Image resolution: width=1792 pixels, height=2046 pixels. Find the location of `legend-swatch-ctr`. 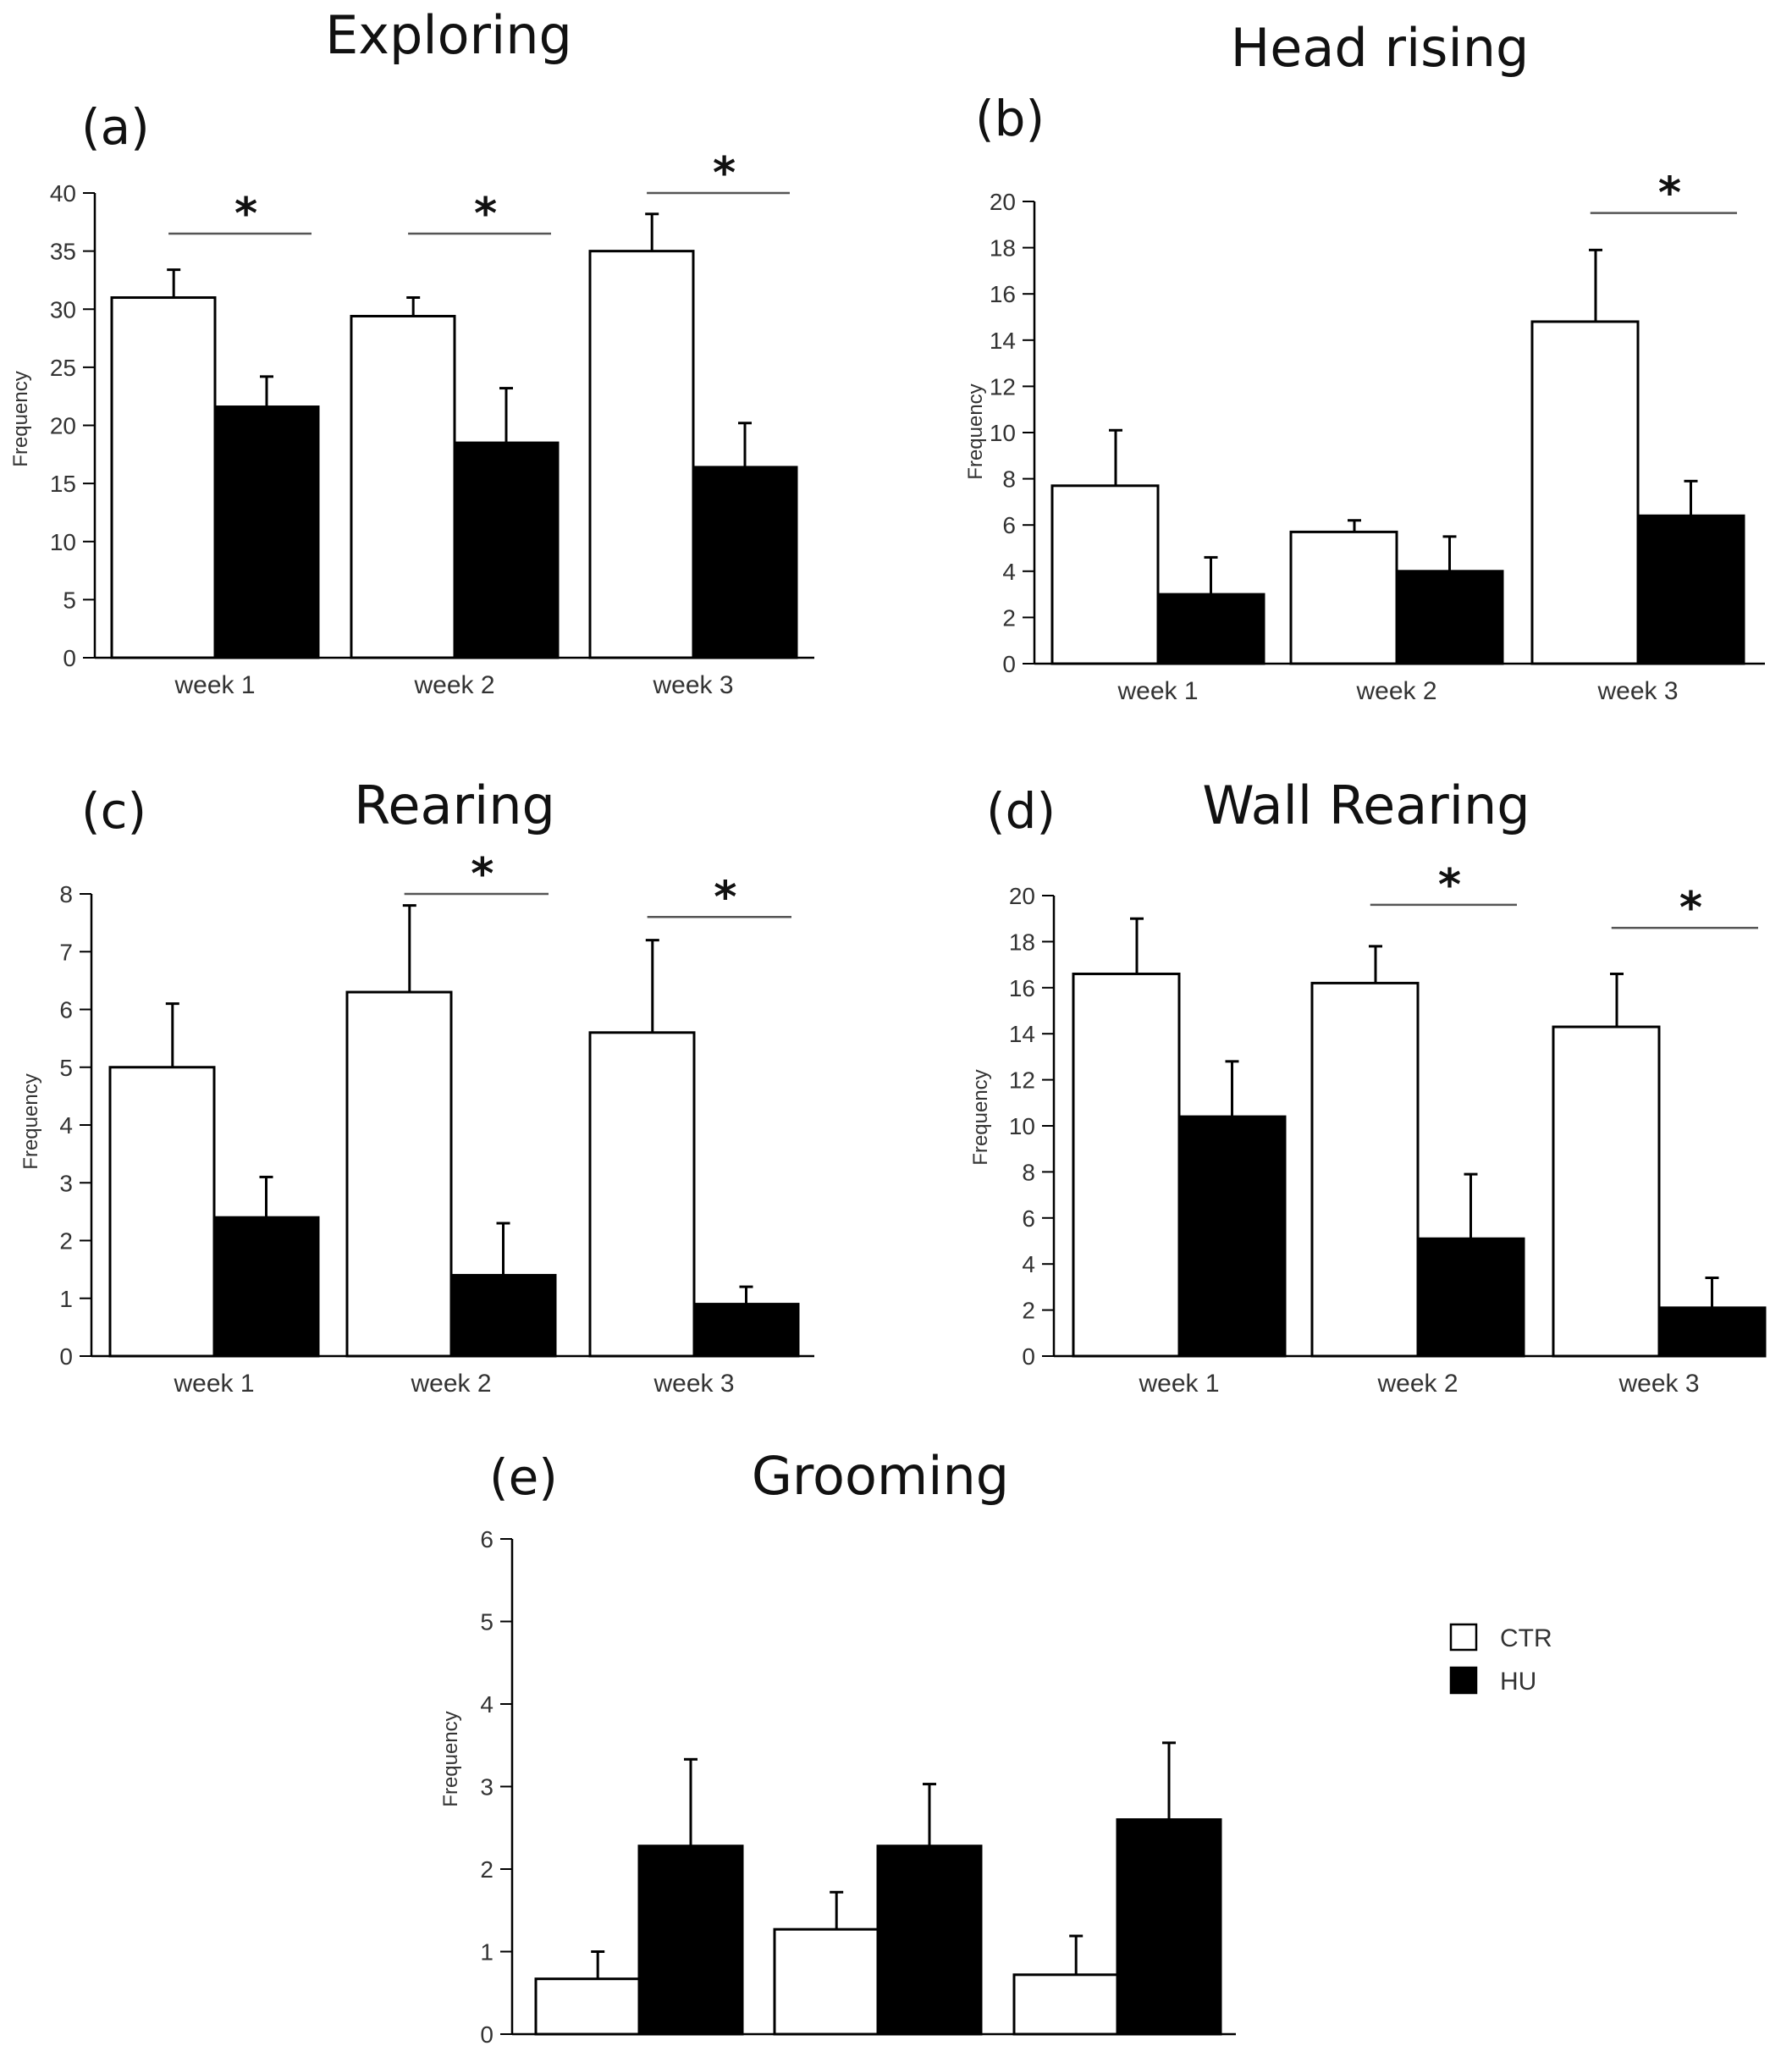

legend-swatch-ctr is located at coordinates (1463, 1637).